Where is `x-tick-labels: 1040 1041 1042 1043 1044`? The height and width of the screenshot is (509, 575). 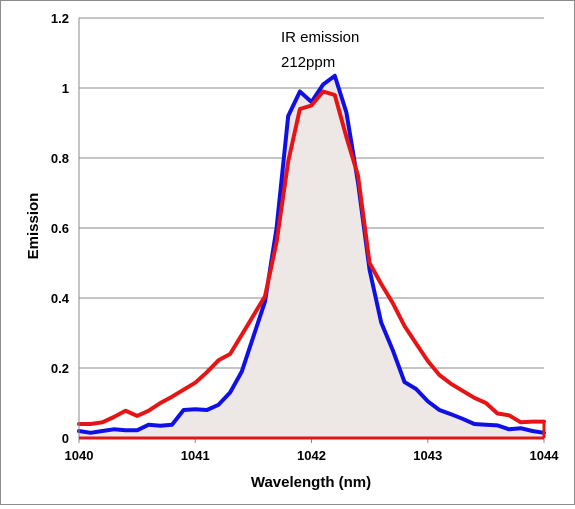
x-tick-labels: 1040 1041 1042 1043 1044 is located at coordinates (312, 455).